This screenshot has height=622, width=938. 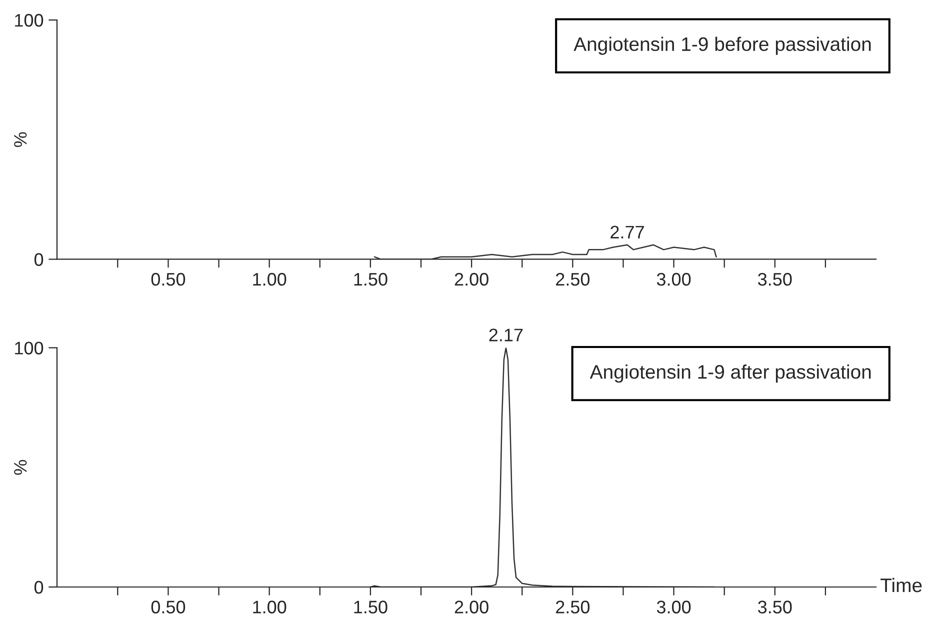 What do you see at coordinates (506, 335) in the screenshot?
I see `annotation: 2.17` at bounding box center [506, 335].